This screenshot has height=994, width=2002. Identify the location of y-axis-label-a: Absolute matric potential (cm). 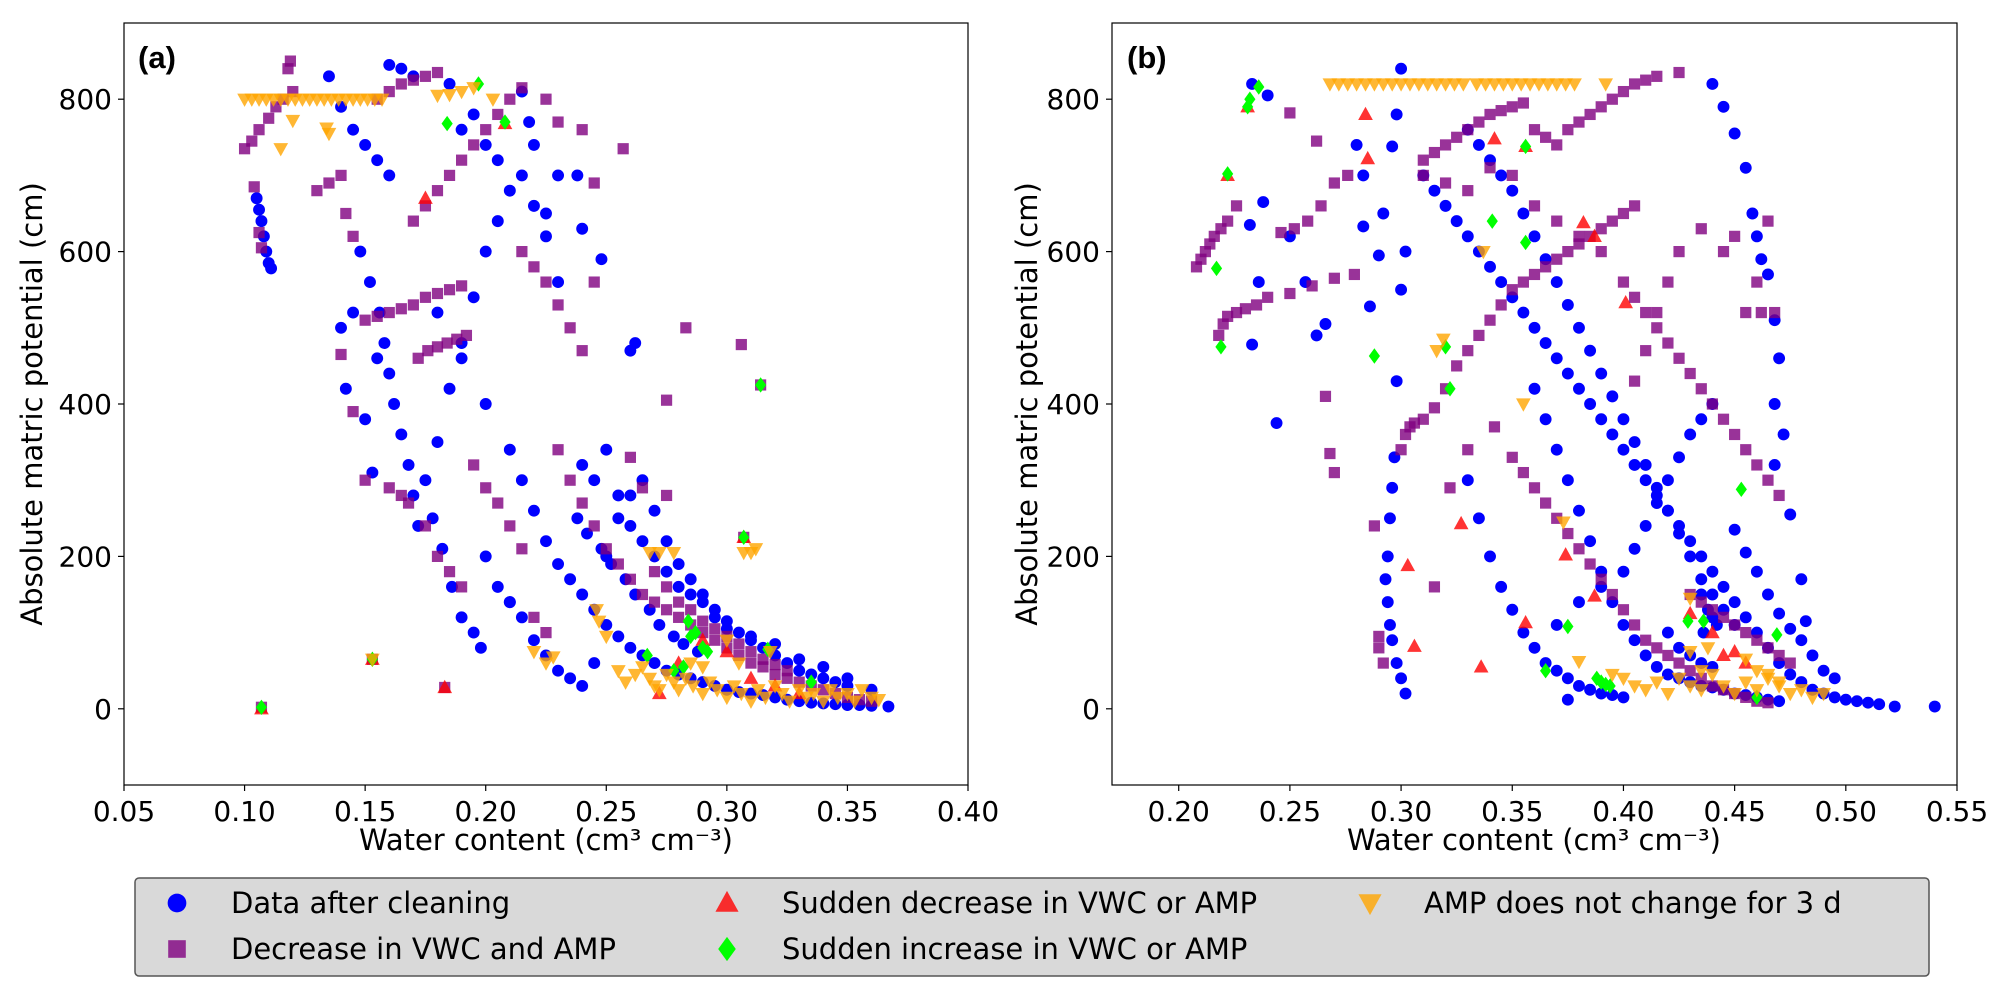
(32, 404).